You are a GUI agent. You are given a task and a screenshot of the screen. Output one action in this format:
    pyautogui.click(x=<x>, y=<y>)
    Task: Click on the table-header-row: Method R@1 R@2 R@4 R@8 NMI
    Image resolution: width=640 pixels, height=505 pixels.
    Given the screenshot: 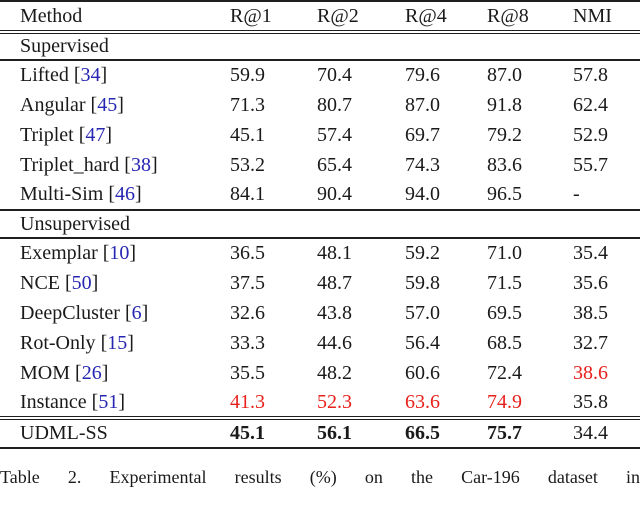 What is the action you would take?
    pyautogui.click(x=320, y=16)
    